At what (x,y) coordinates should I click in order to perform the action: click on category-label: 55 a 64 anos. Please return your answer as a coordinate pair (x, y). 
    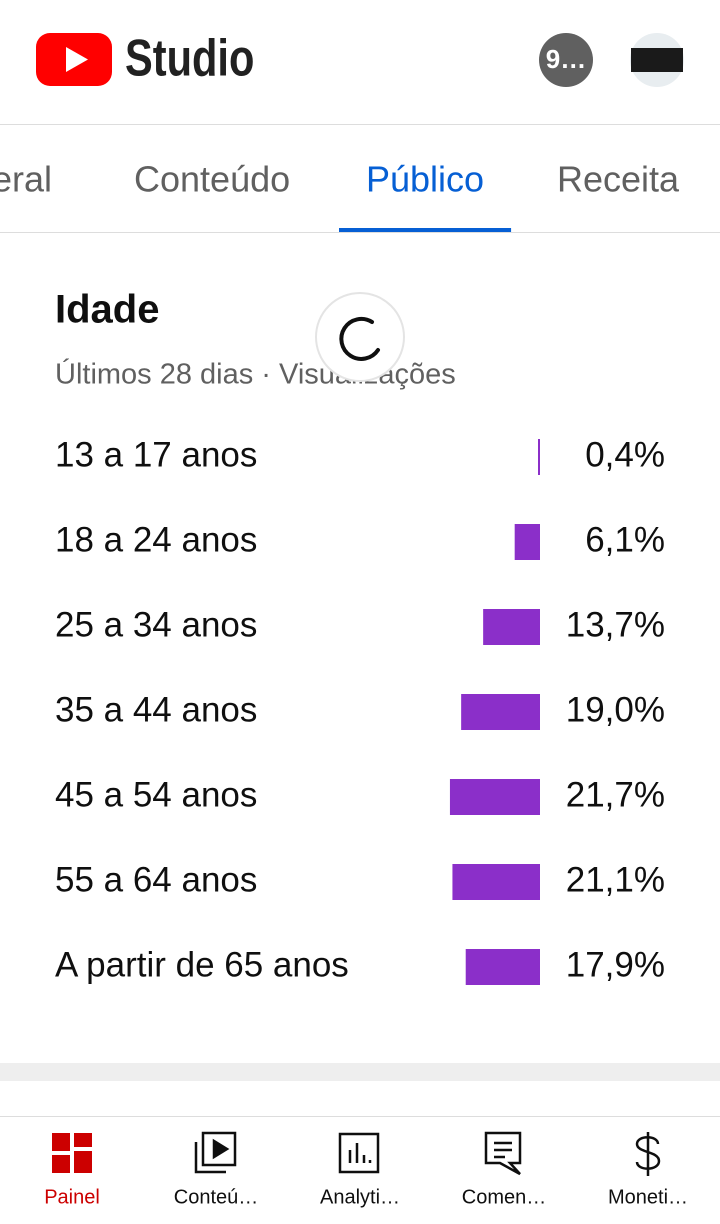
    Looking at the image, I should click on (156, 879).